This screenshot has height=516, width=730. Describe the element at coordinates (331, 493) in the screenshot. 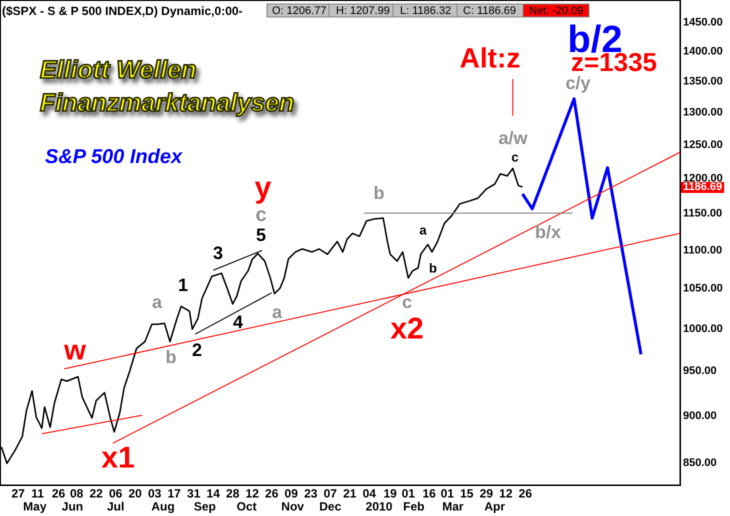

I see `x-tick-label: 07` at that location.